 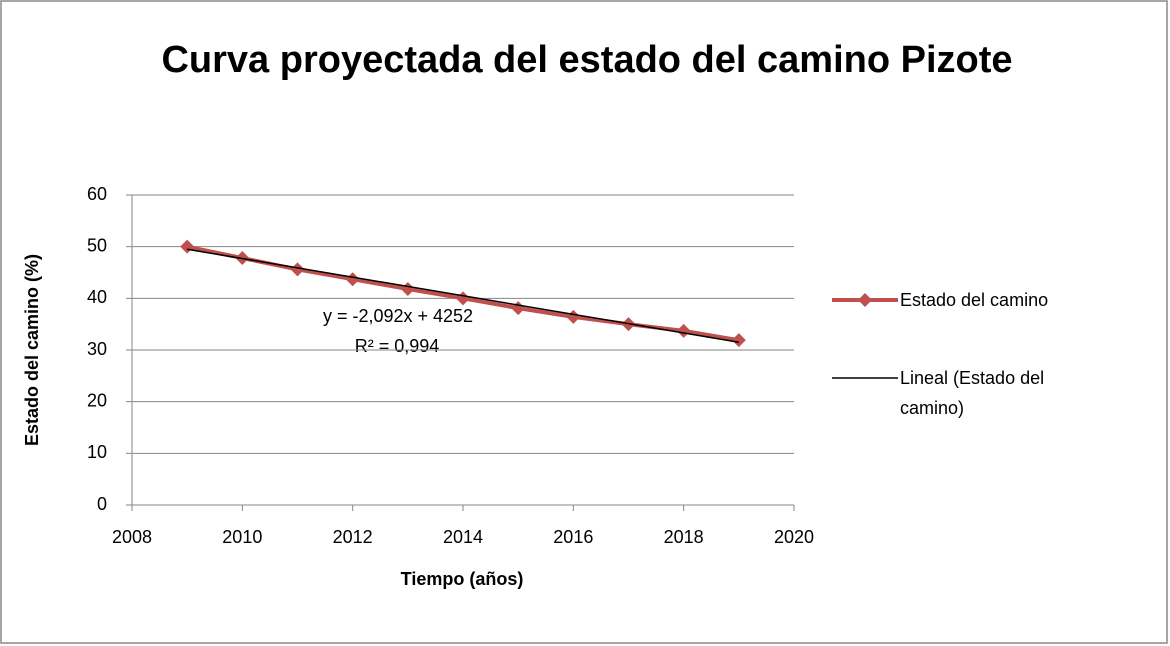 I want to click on y-tick-label: 10, so click(x=97, y=452).